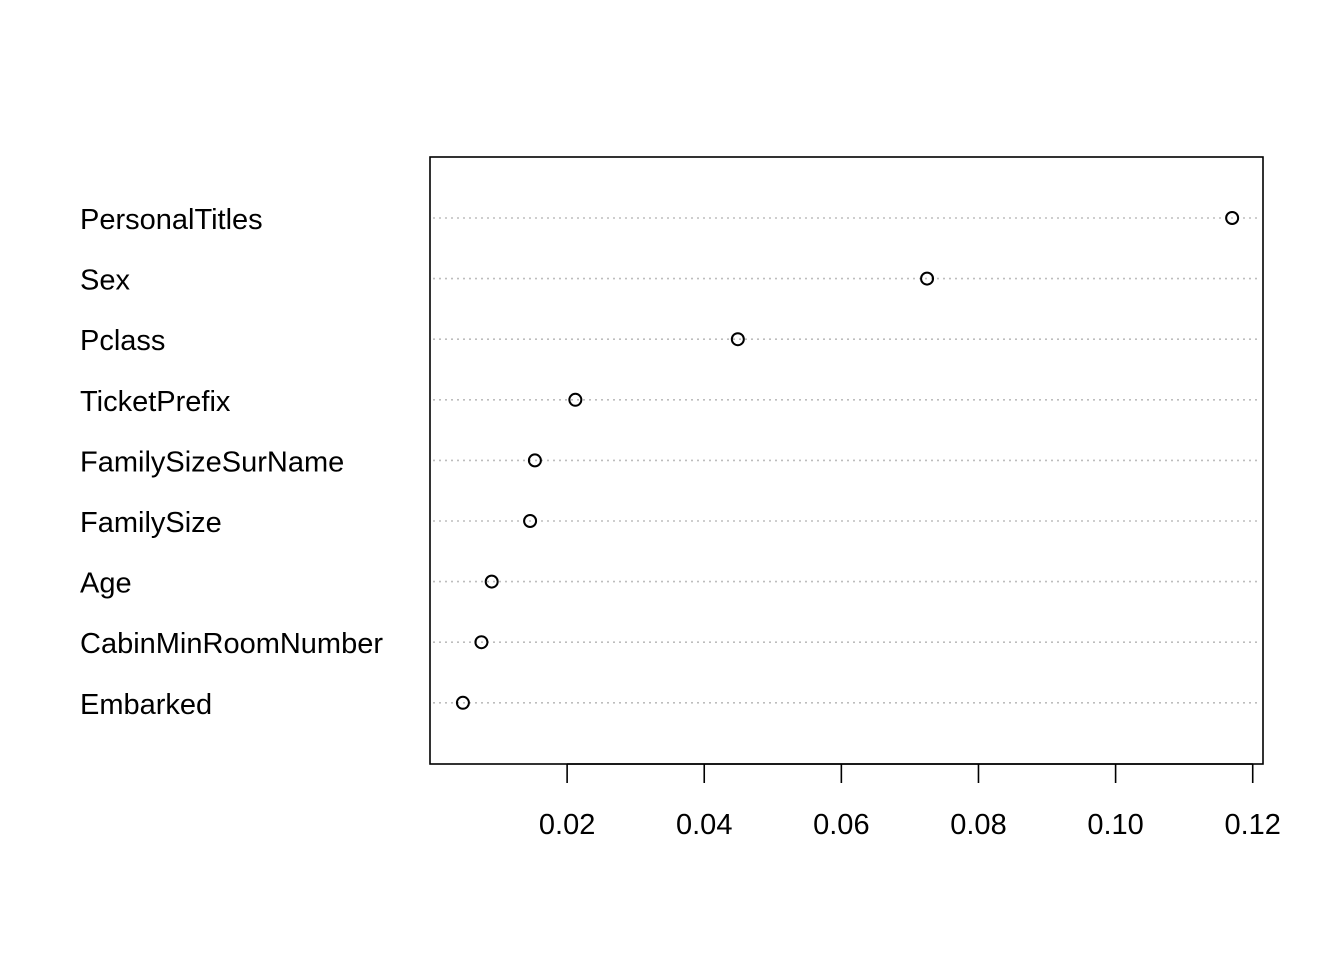 This screenshot has width=1344, height=960. What do you see at coordinates (910, 802) in the screenshot?
I see `x-axis-ticks: 0.02 0.04 0.06 0.08 0.10 0.12` at bounding box center [910, 802].